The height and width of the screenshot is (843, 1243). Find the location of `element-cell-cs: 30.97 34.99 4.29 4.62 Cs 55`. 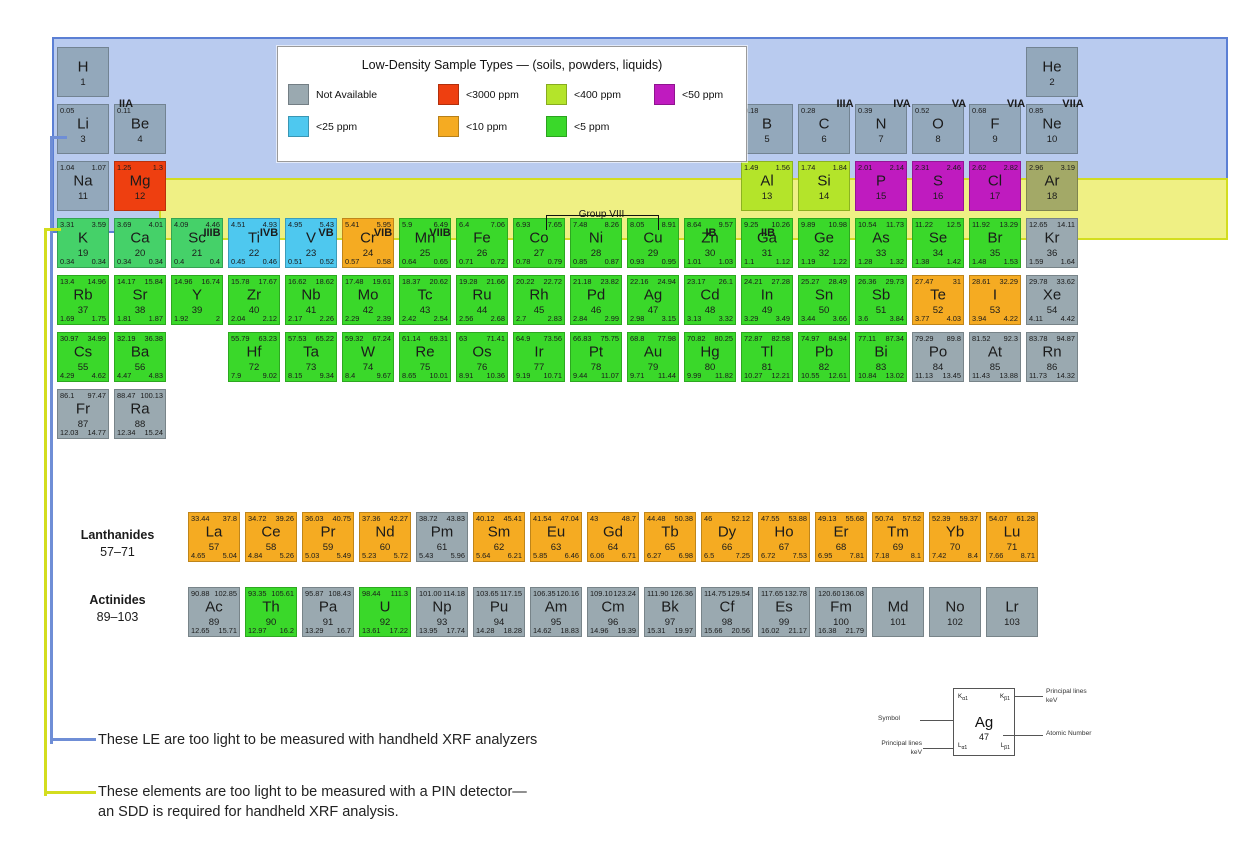

element-cell-cs: 30.97 34.99 4.29 4.62 Cs 55 is located at coordinates (83, 357).